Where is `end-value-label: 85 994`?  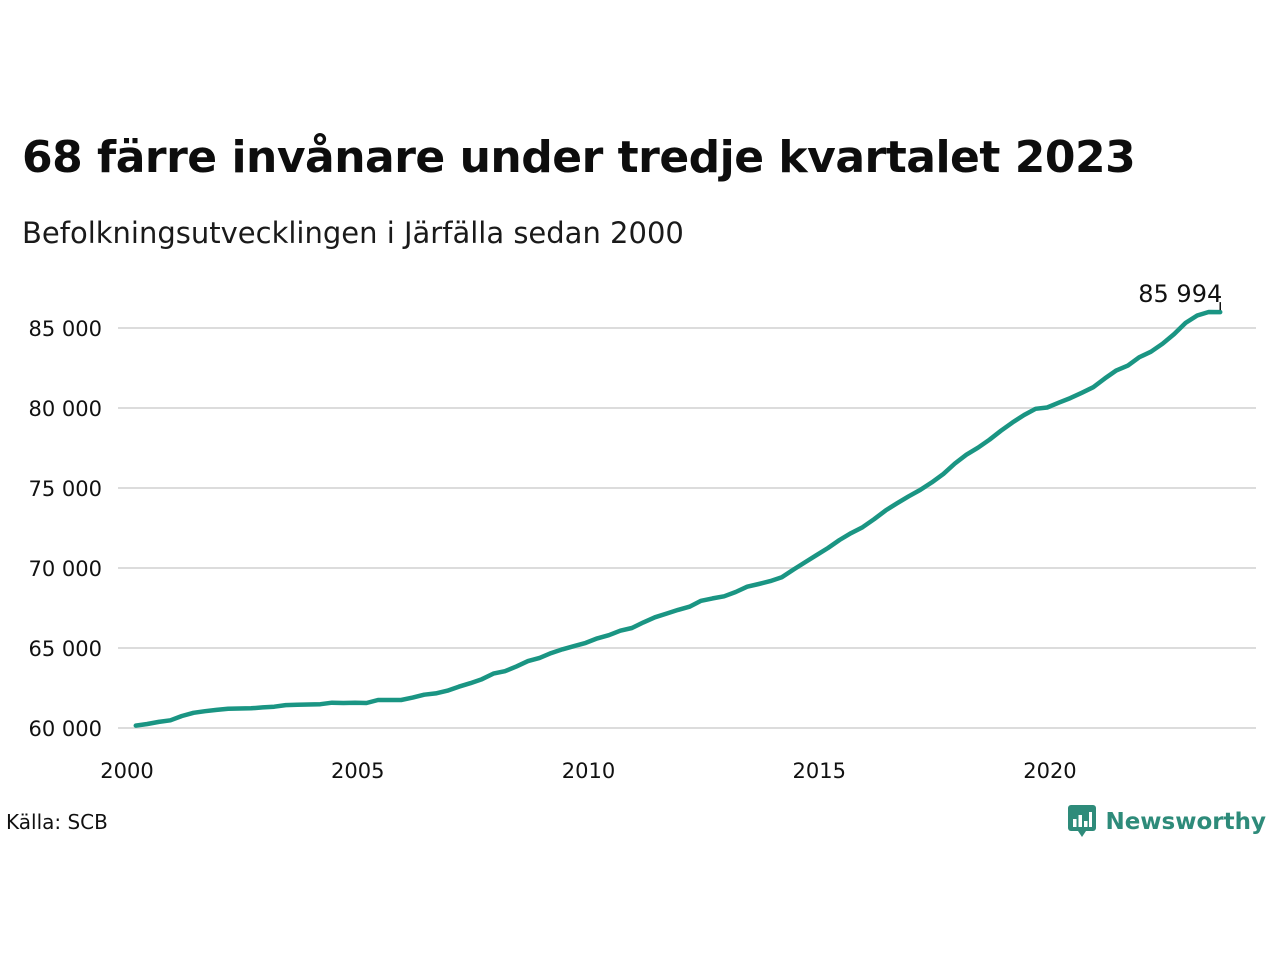 end-value-label: 85 994 is located at coordinates (1180, 294).